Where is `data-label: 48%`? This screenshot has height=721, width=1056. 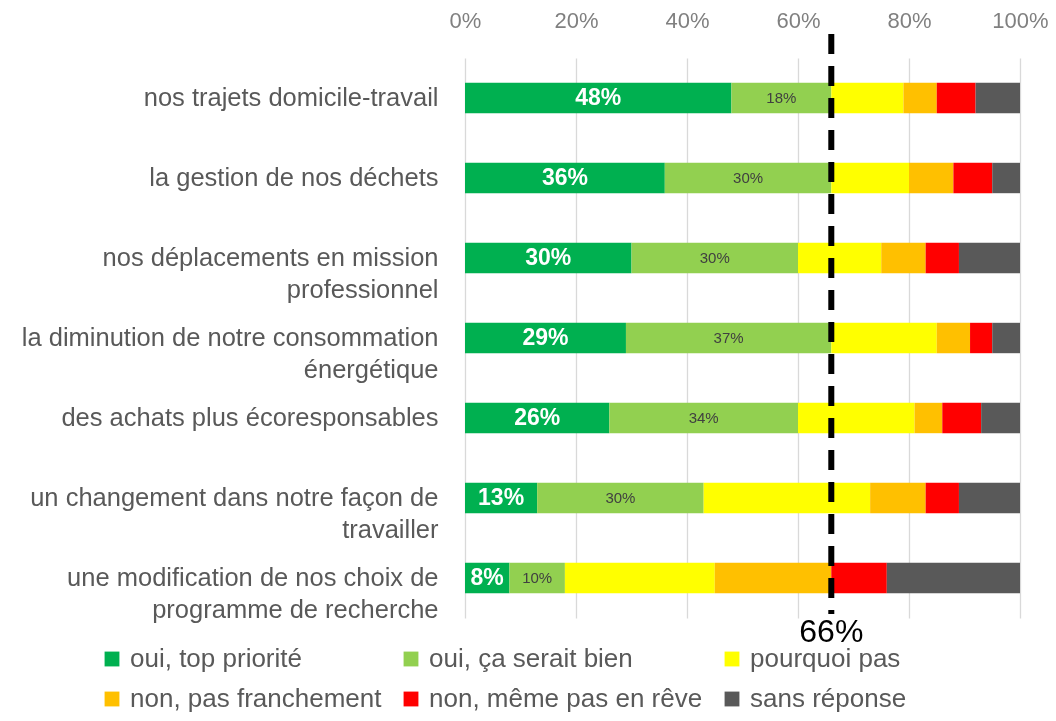 data-label: 48% is located at coordinates (598, 97).